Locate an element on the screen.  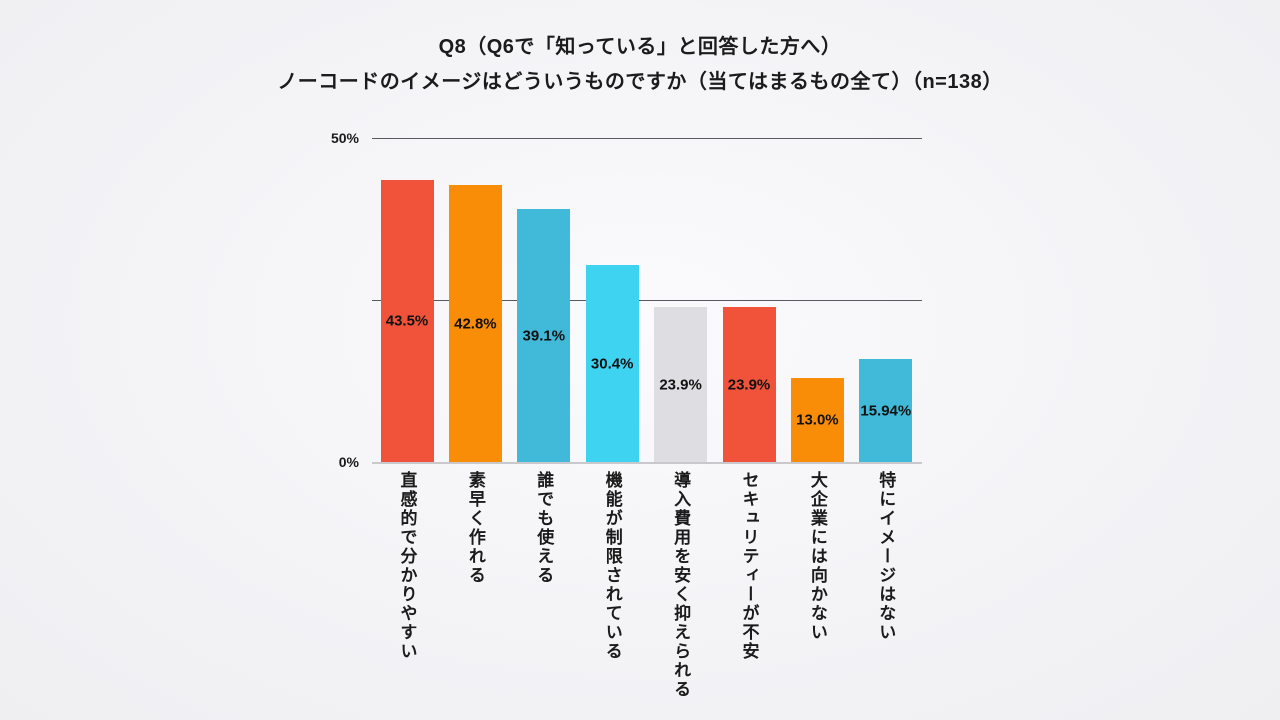
bar-2: 39.1% is located at coordinates (544, 335).